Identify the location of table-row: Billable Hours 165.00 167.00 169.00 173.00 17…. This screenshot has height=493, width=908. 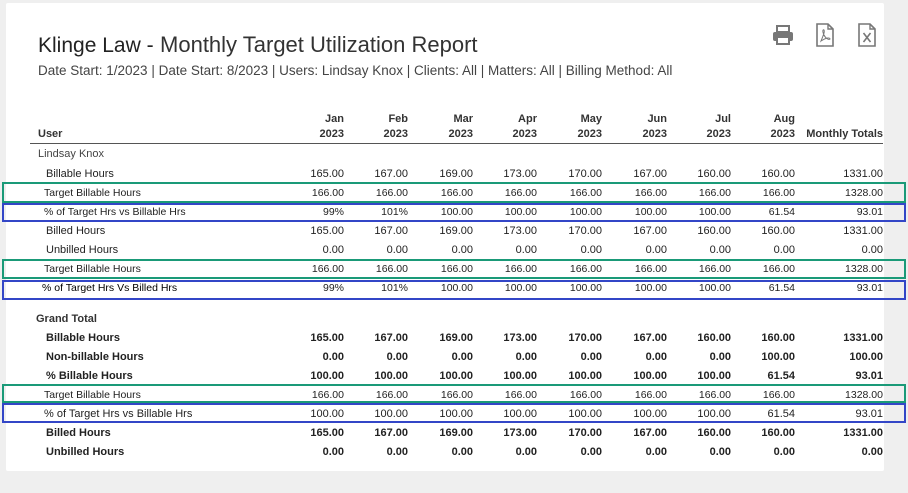
(456, 173).